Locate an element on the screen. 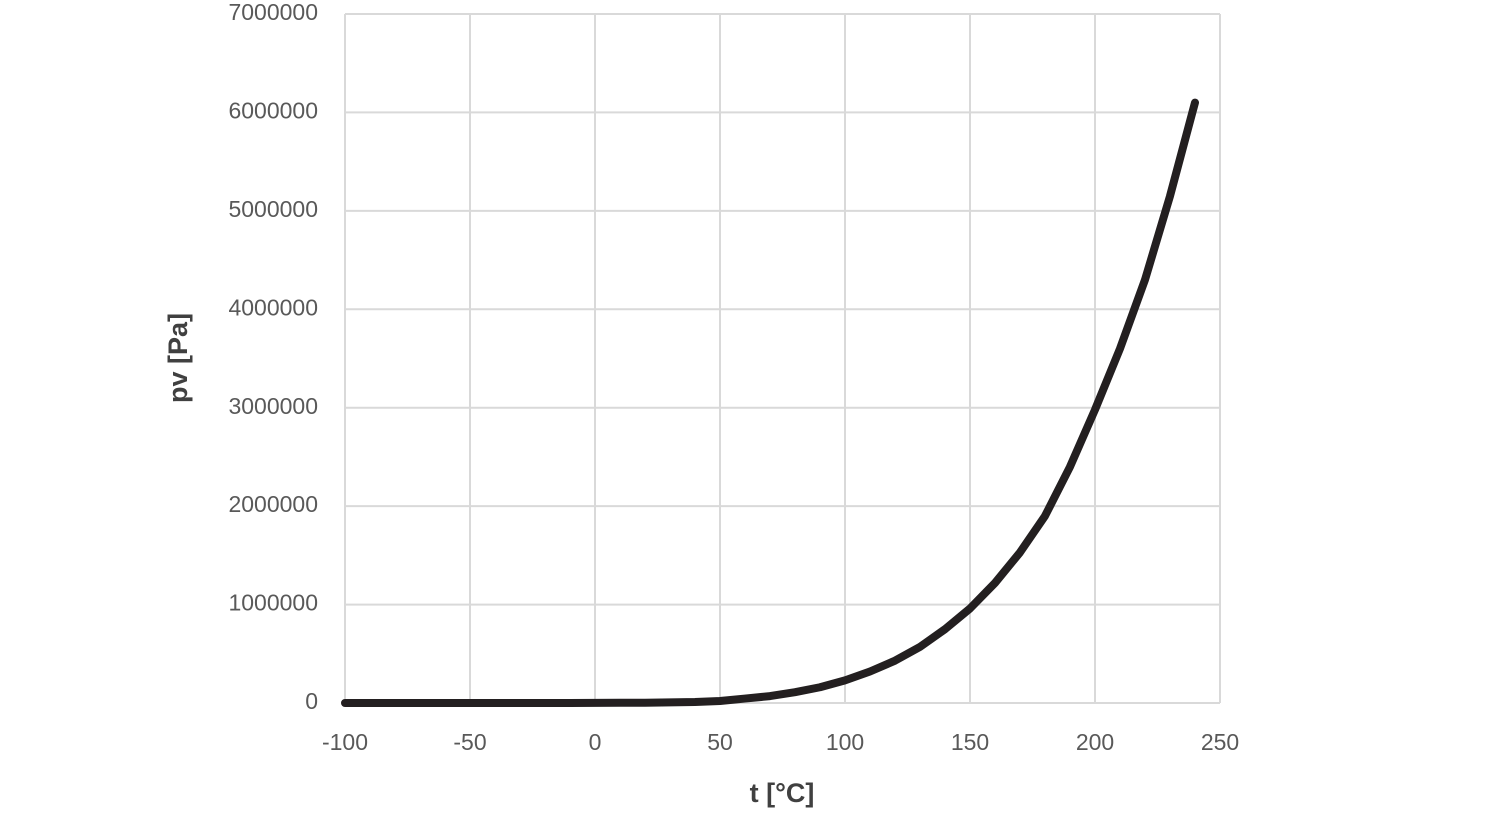  y-tick-label: 4000000 is located at coordinates (273, 307).